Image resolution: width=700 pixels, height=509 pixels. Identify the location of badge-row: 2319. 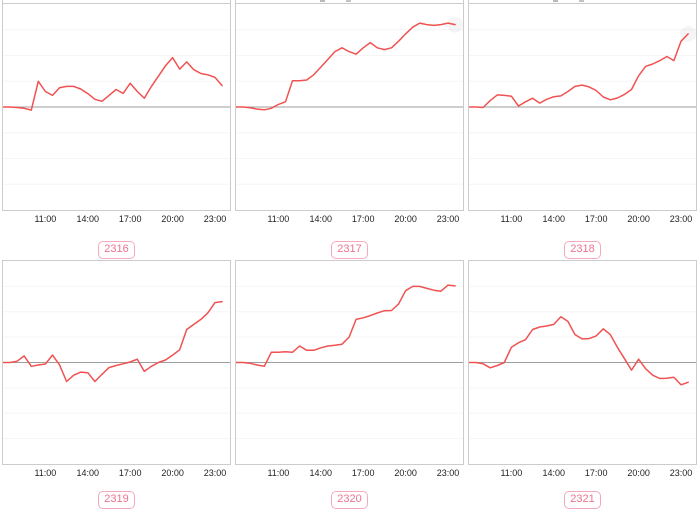
(116, 496).